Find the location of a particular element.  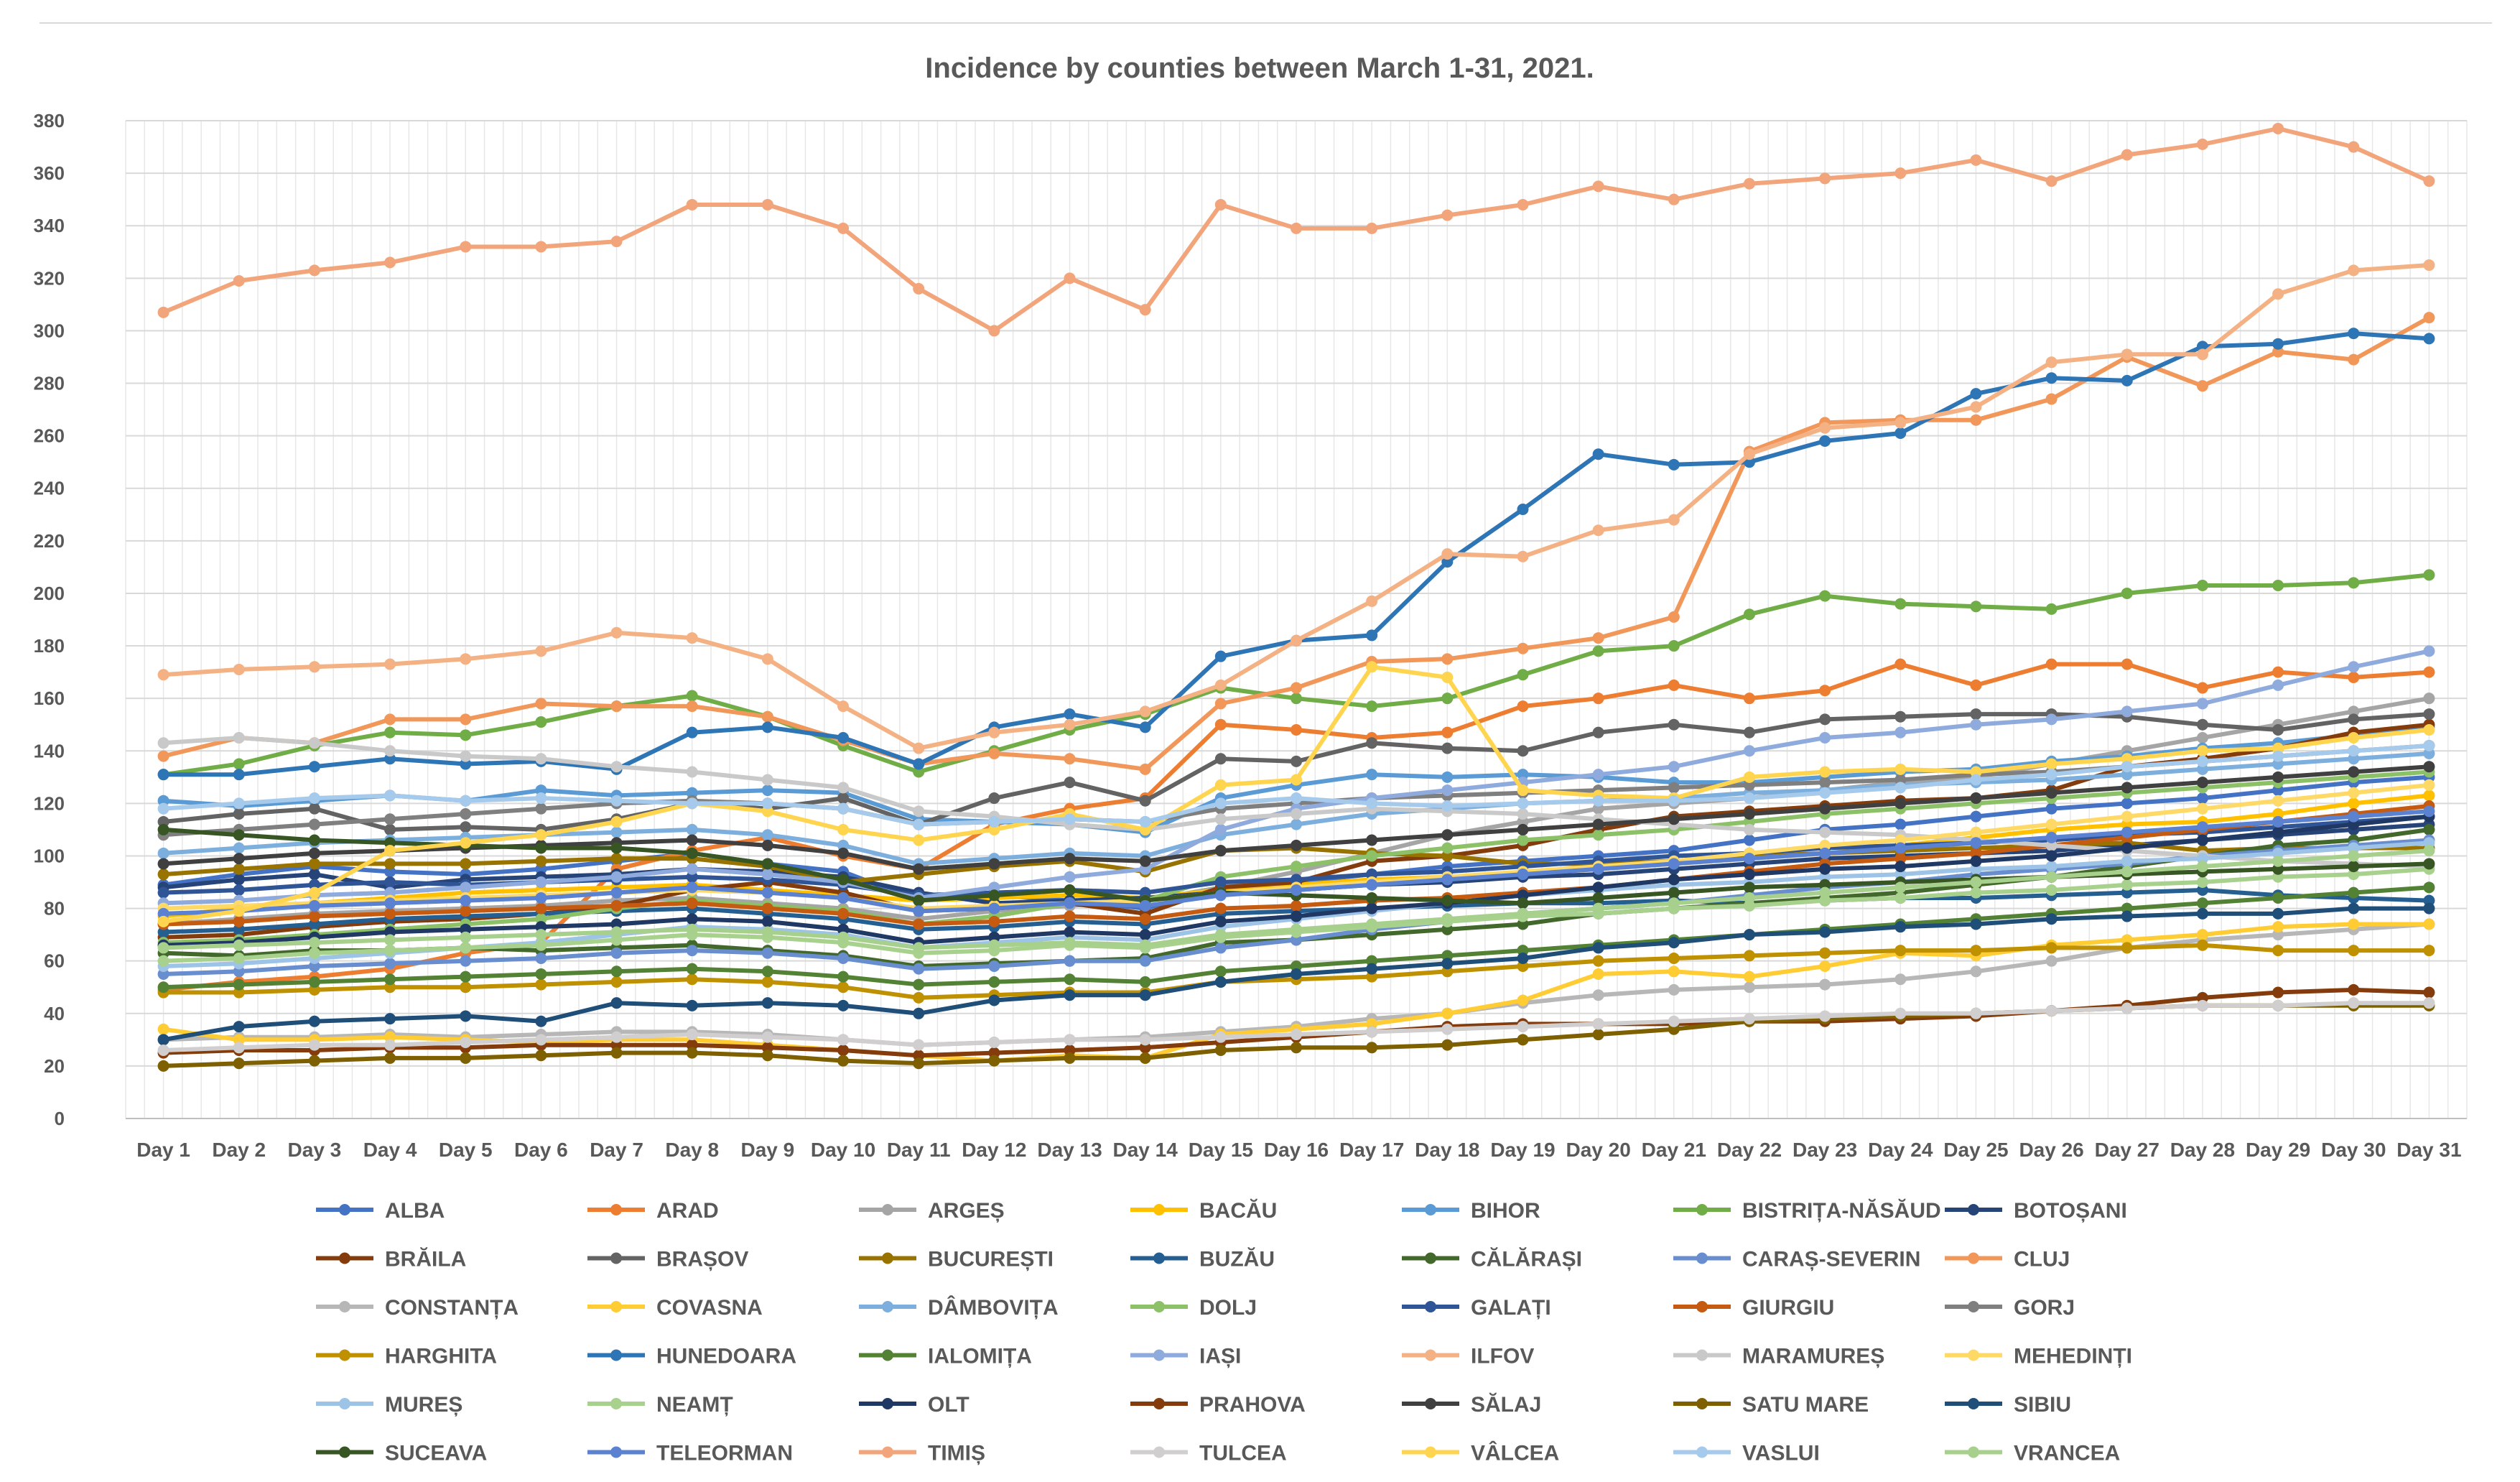

y-tick-label: 340 is located at coordinates (49, 225).